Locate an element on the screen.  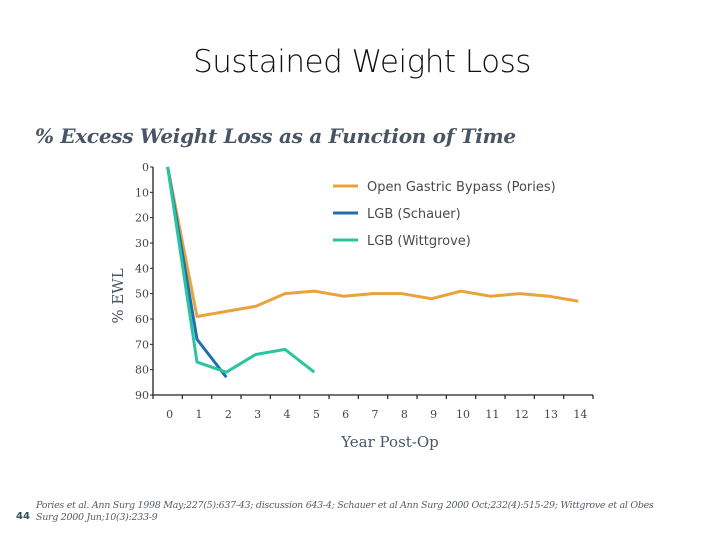
x-tick-label: 5 is located at coordinates (316, 414).